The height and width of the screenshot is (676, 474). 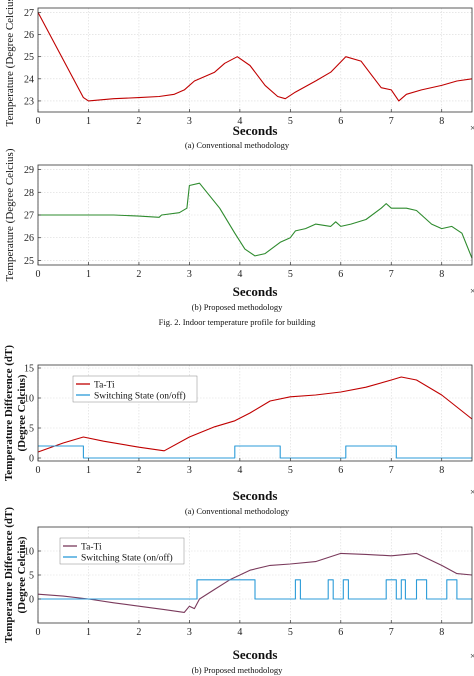 I want to click on y-tick-label: 24, so click(x=29, y=79).